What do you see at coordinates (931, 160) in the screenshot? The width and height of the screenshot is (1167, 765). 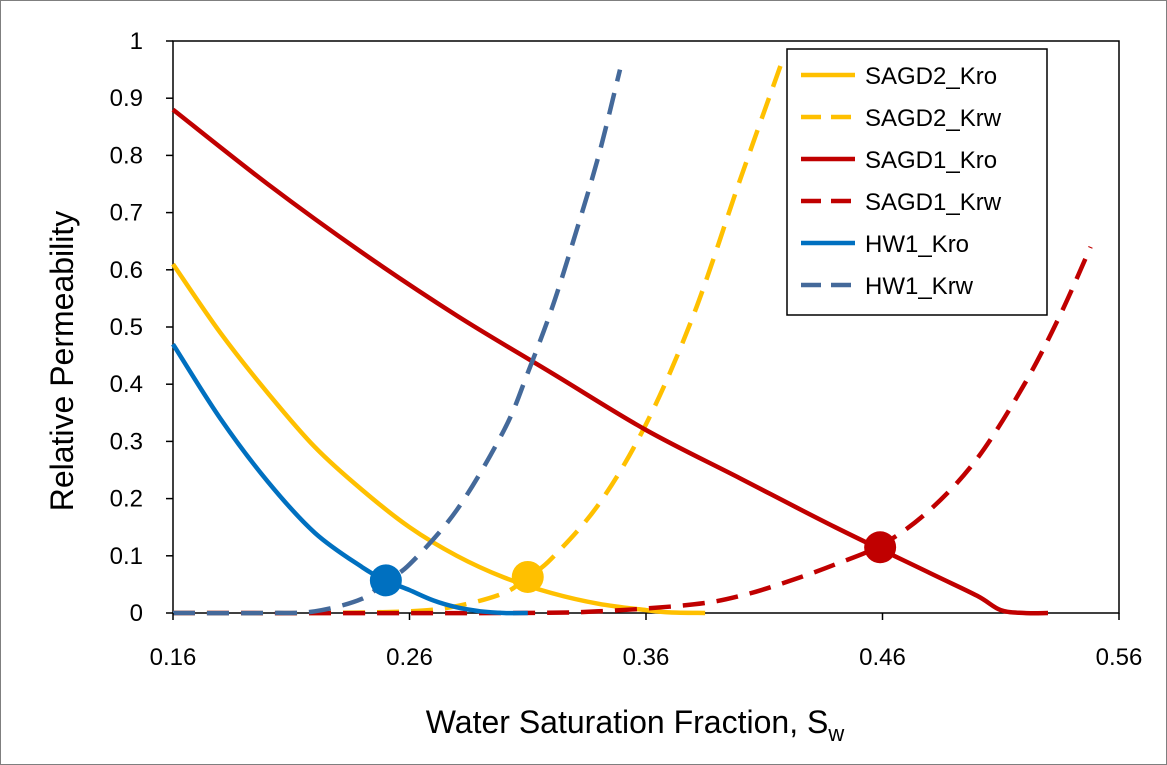 I see `legend-label-sagd1-kro: SAGD1_Kro` at bounding box center [931, 160].